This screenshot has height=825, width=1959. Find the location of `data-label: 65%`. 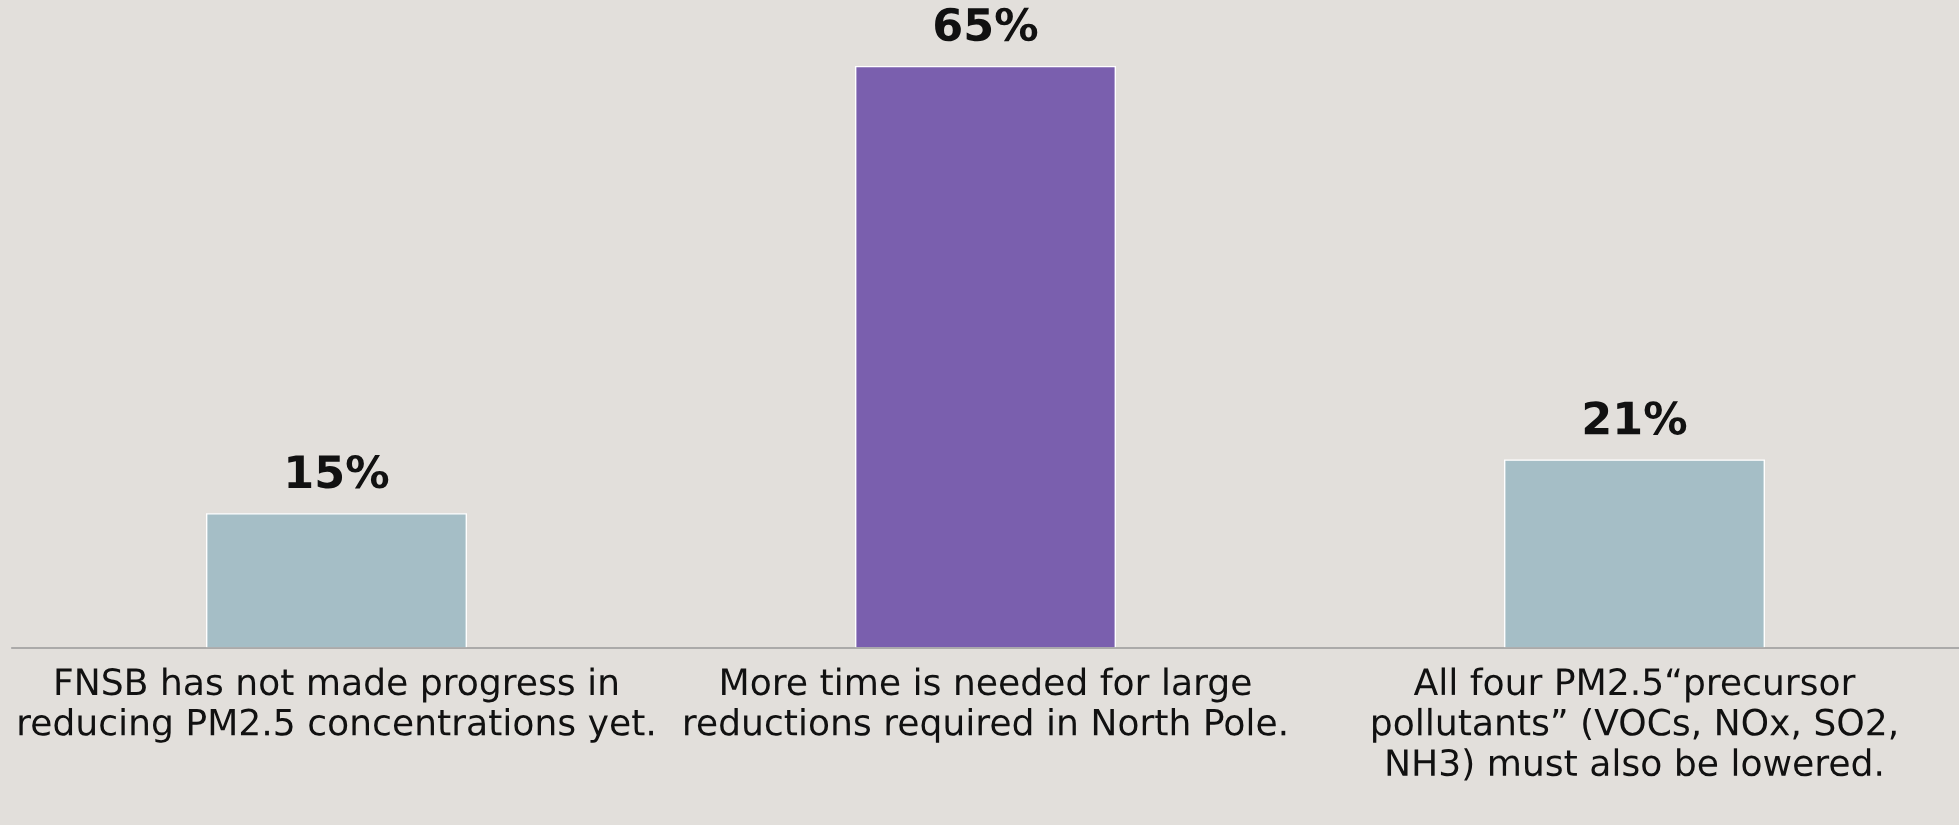

data-label: 65% is located at coordinates (986, 24).